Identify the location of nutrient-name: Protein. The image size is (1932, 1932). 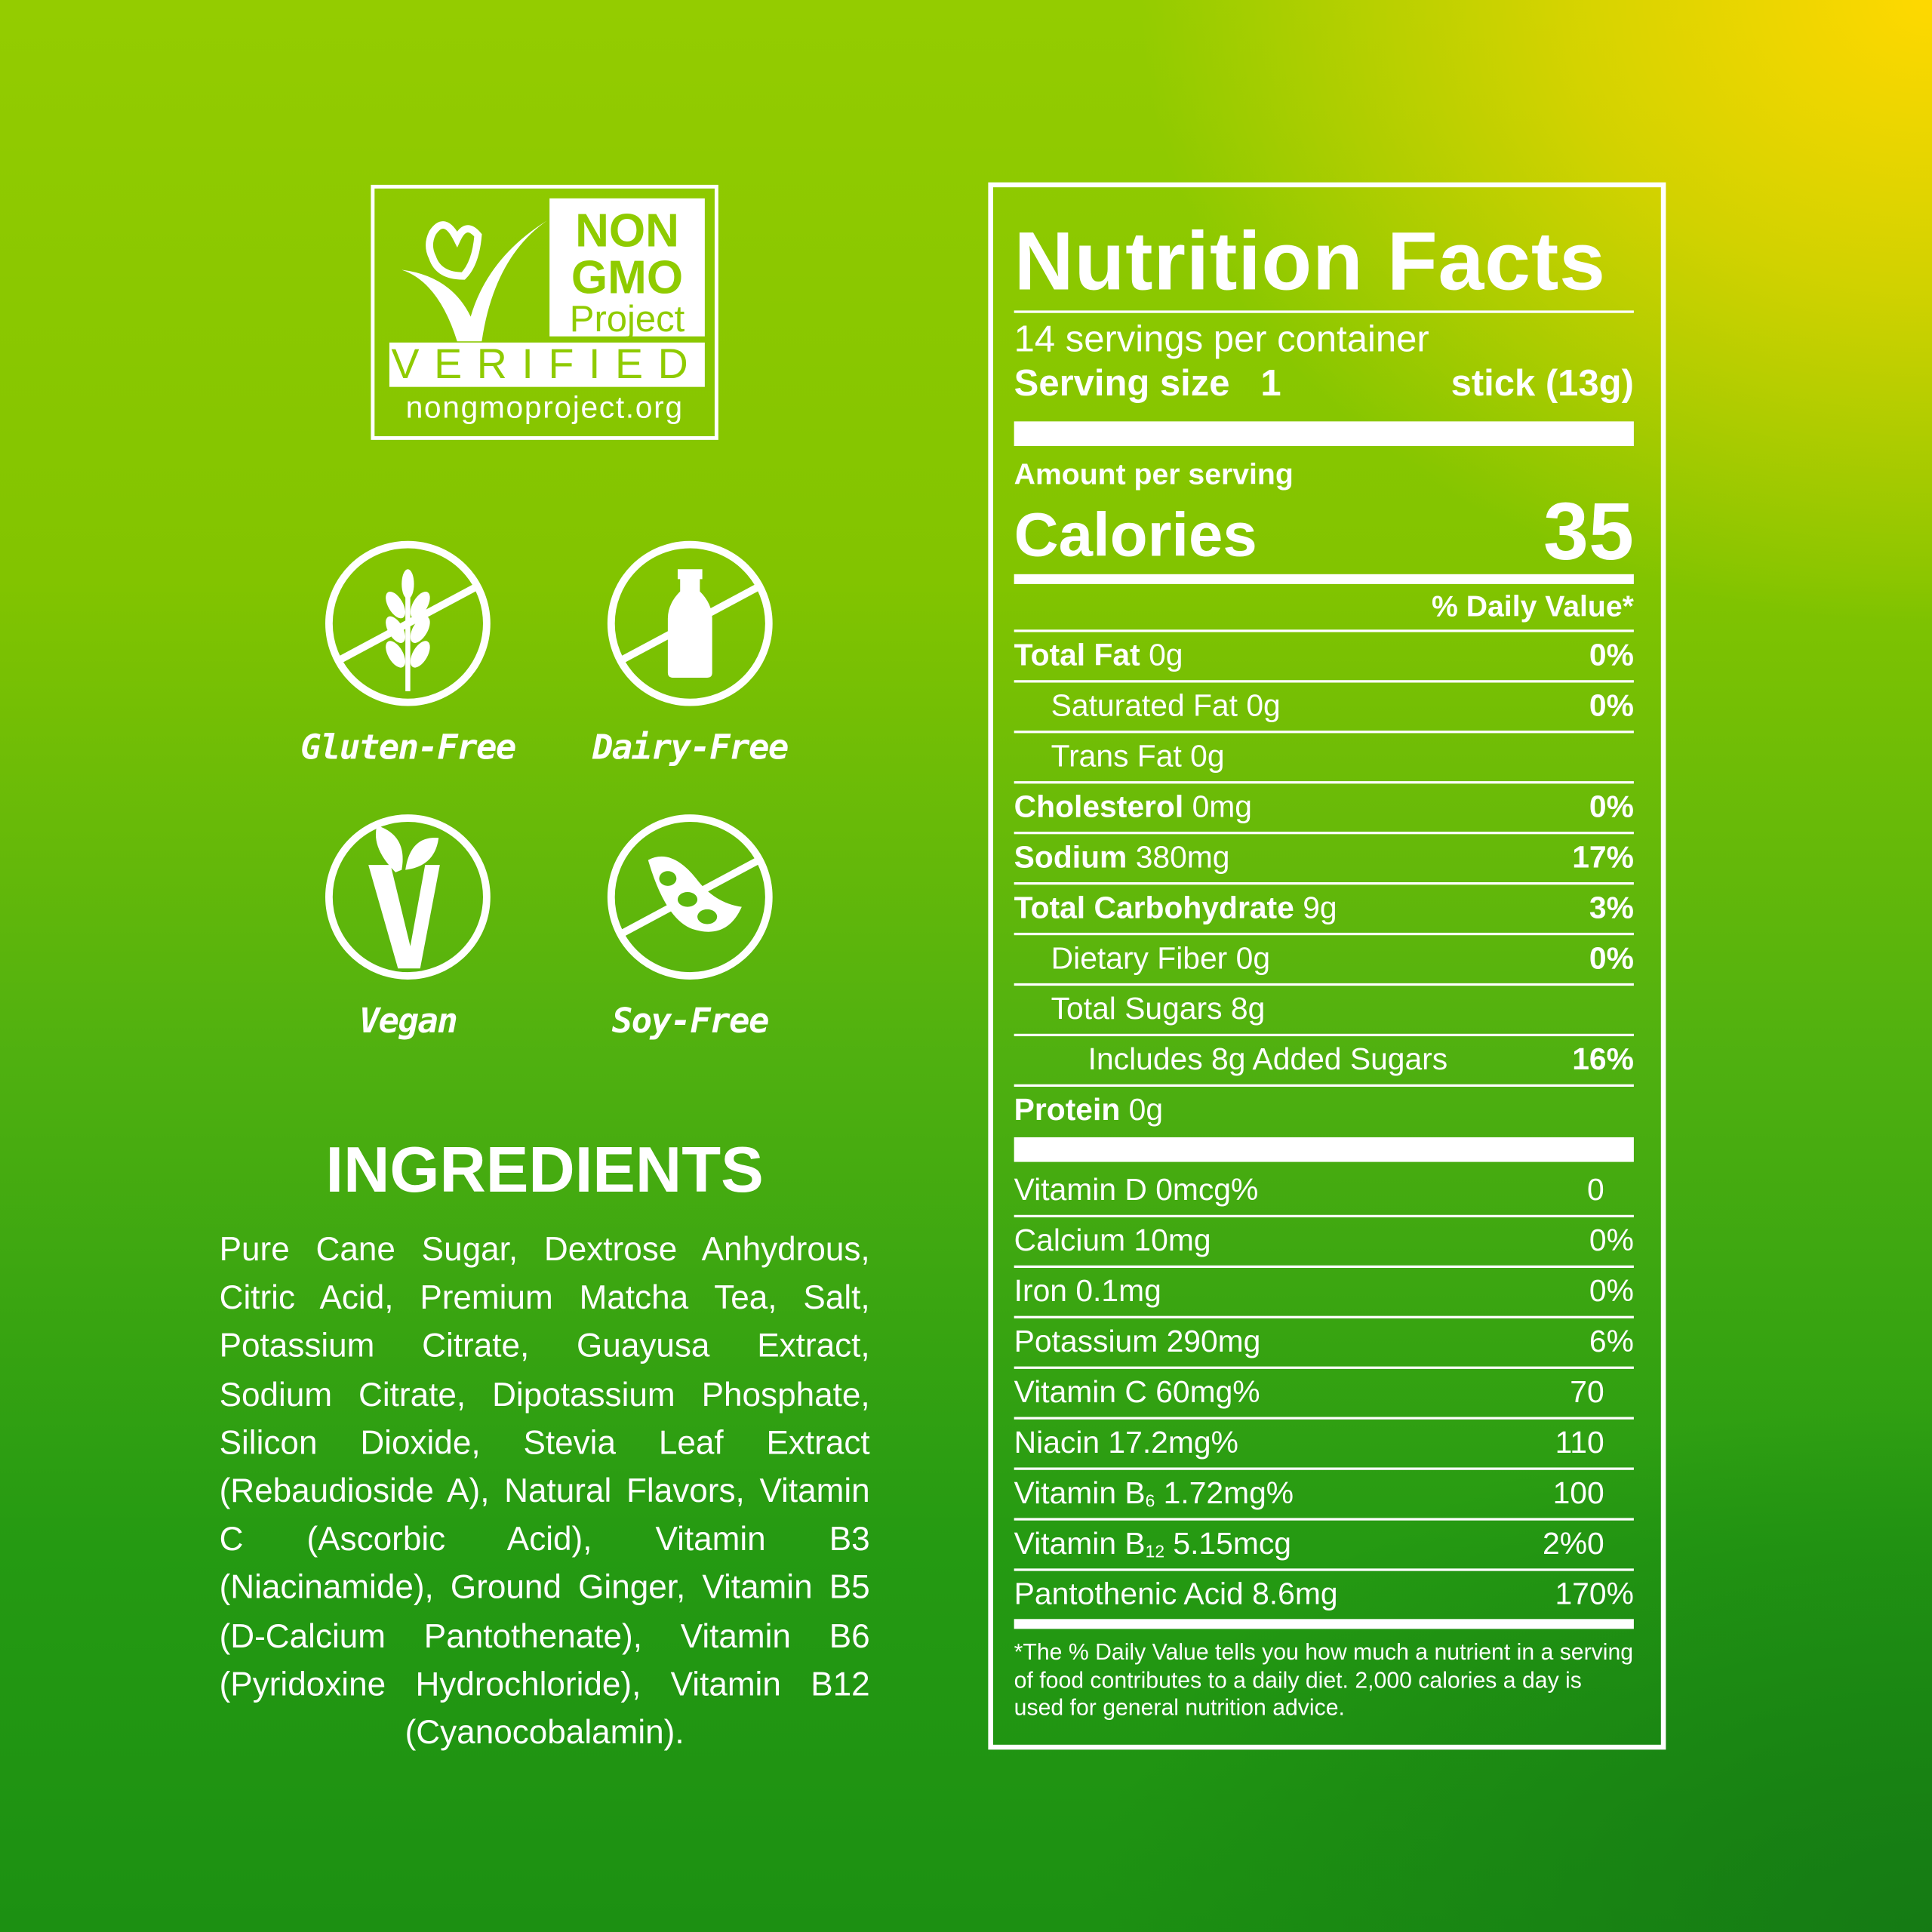
(1067, 1110).